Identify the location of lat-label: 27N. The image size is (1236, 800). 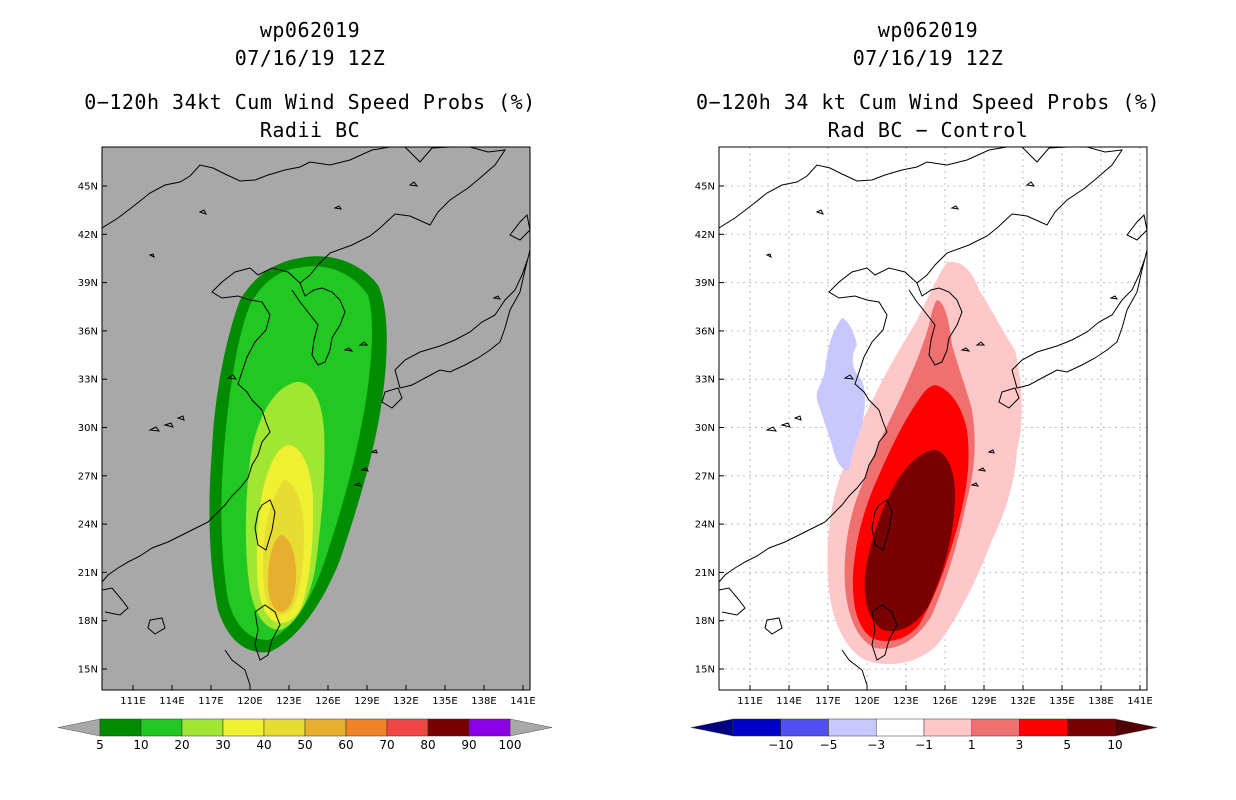
(88, 476).